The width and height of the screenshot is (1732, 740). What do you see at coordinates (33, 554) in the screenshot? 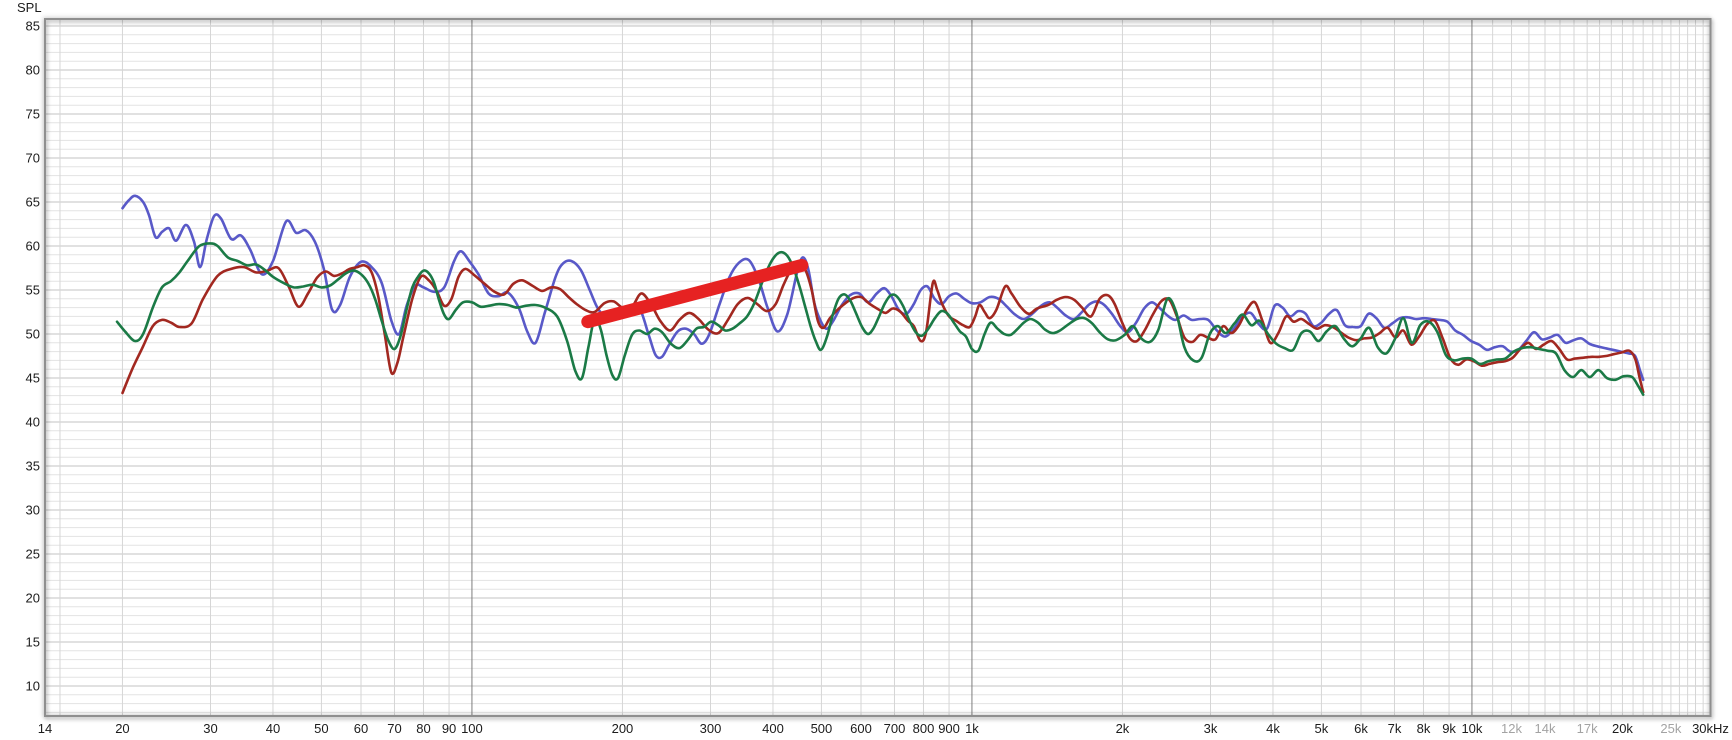
I see `y-tick-label: 25` at bounding box center [33, 554].